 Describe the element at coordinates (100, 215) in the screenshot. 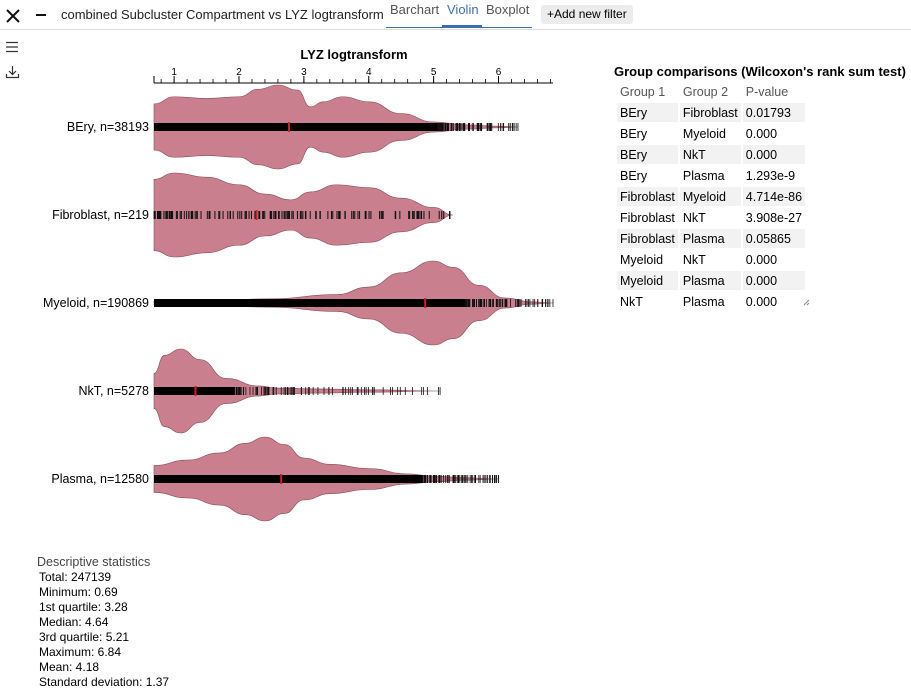

I see `category-label: Fibroblast, n=219` at that location.